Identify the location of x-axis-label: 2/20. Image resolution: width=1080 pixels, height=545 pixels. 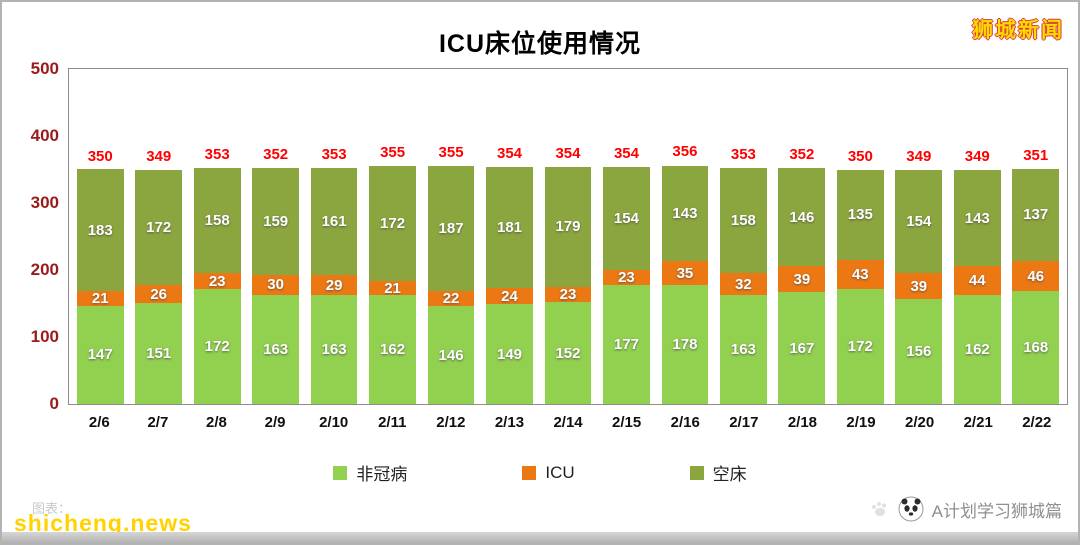
(920, 422).